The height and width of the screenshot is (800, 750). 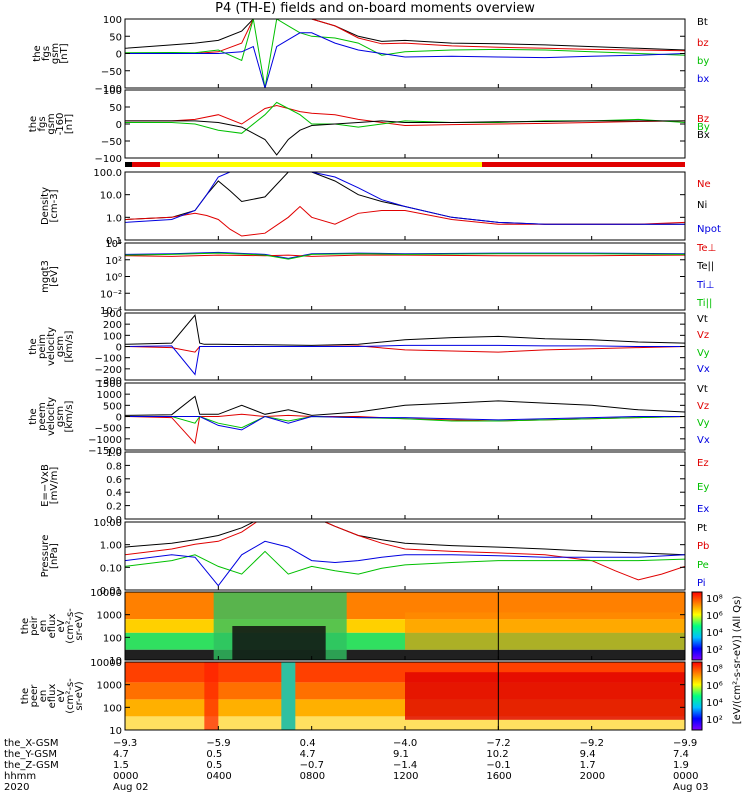 What do you see at coordinates (703, 423) in the screenshot?
I see `legend-Vy: Vy` at bounding box center [703, 423].